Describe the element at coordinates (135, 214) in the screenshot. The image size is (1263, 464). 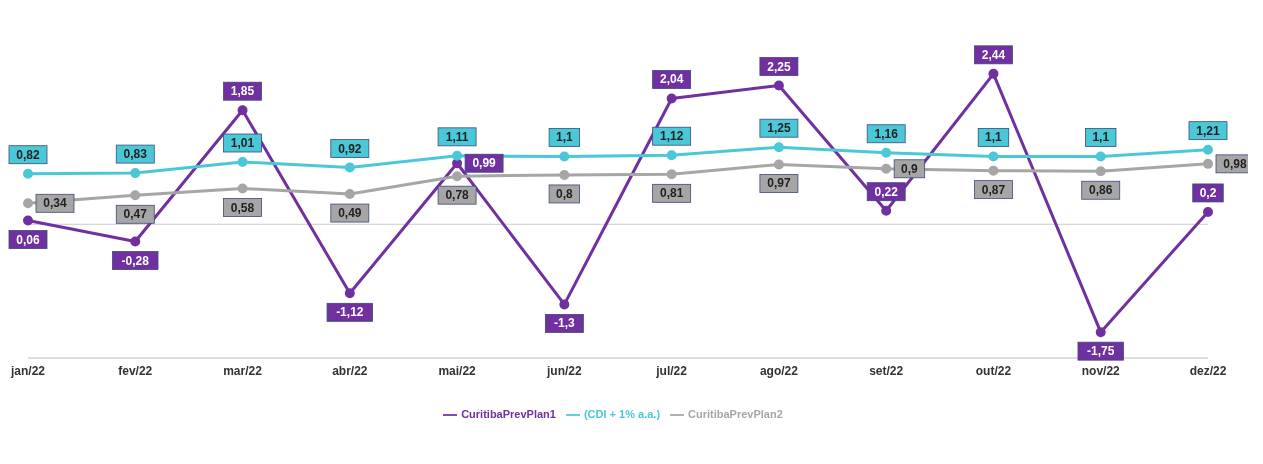
I see `data-label: 0,47` at that location.